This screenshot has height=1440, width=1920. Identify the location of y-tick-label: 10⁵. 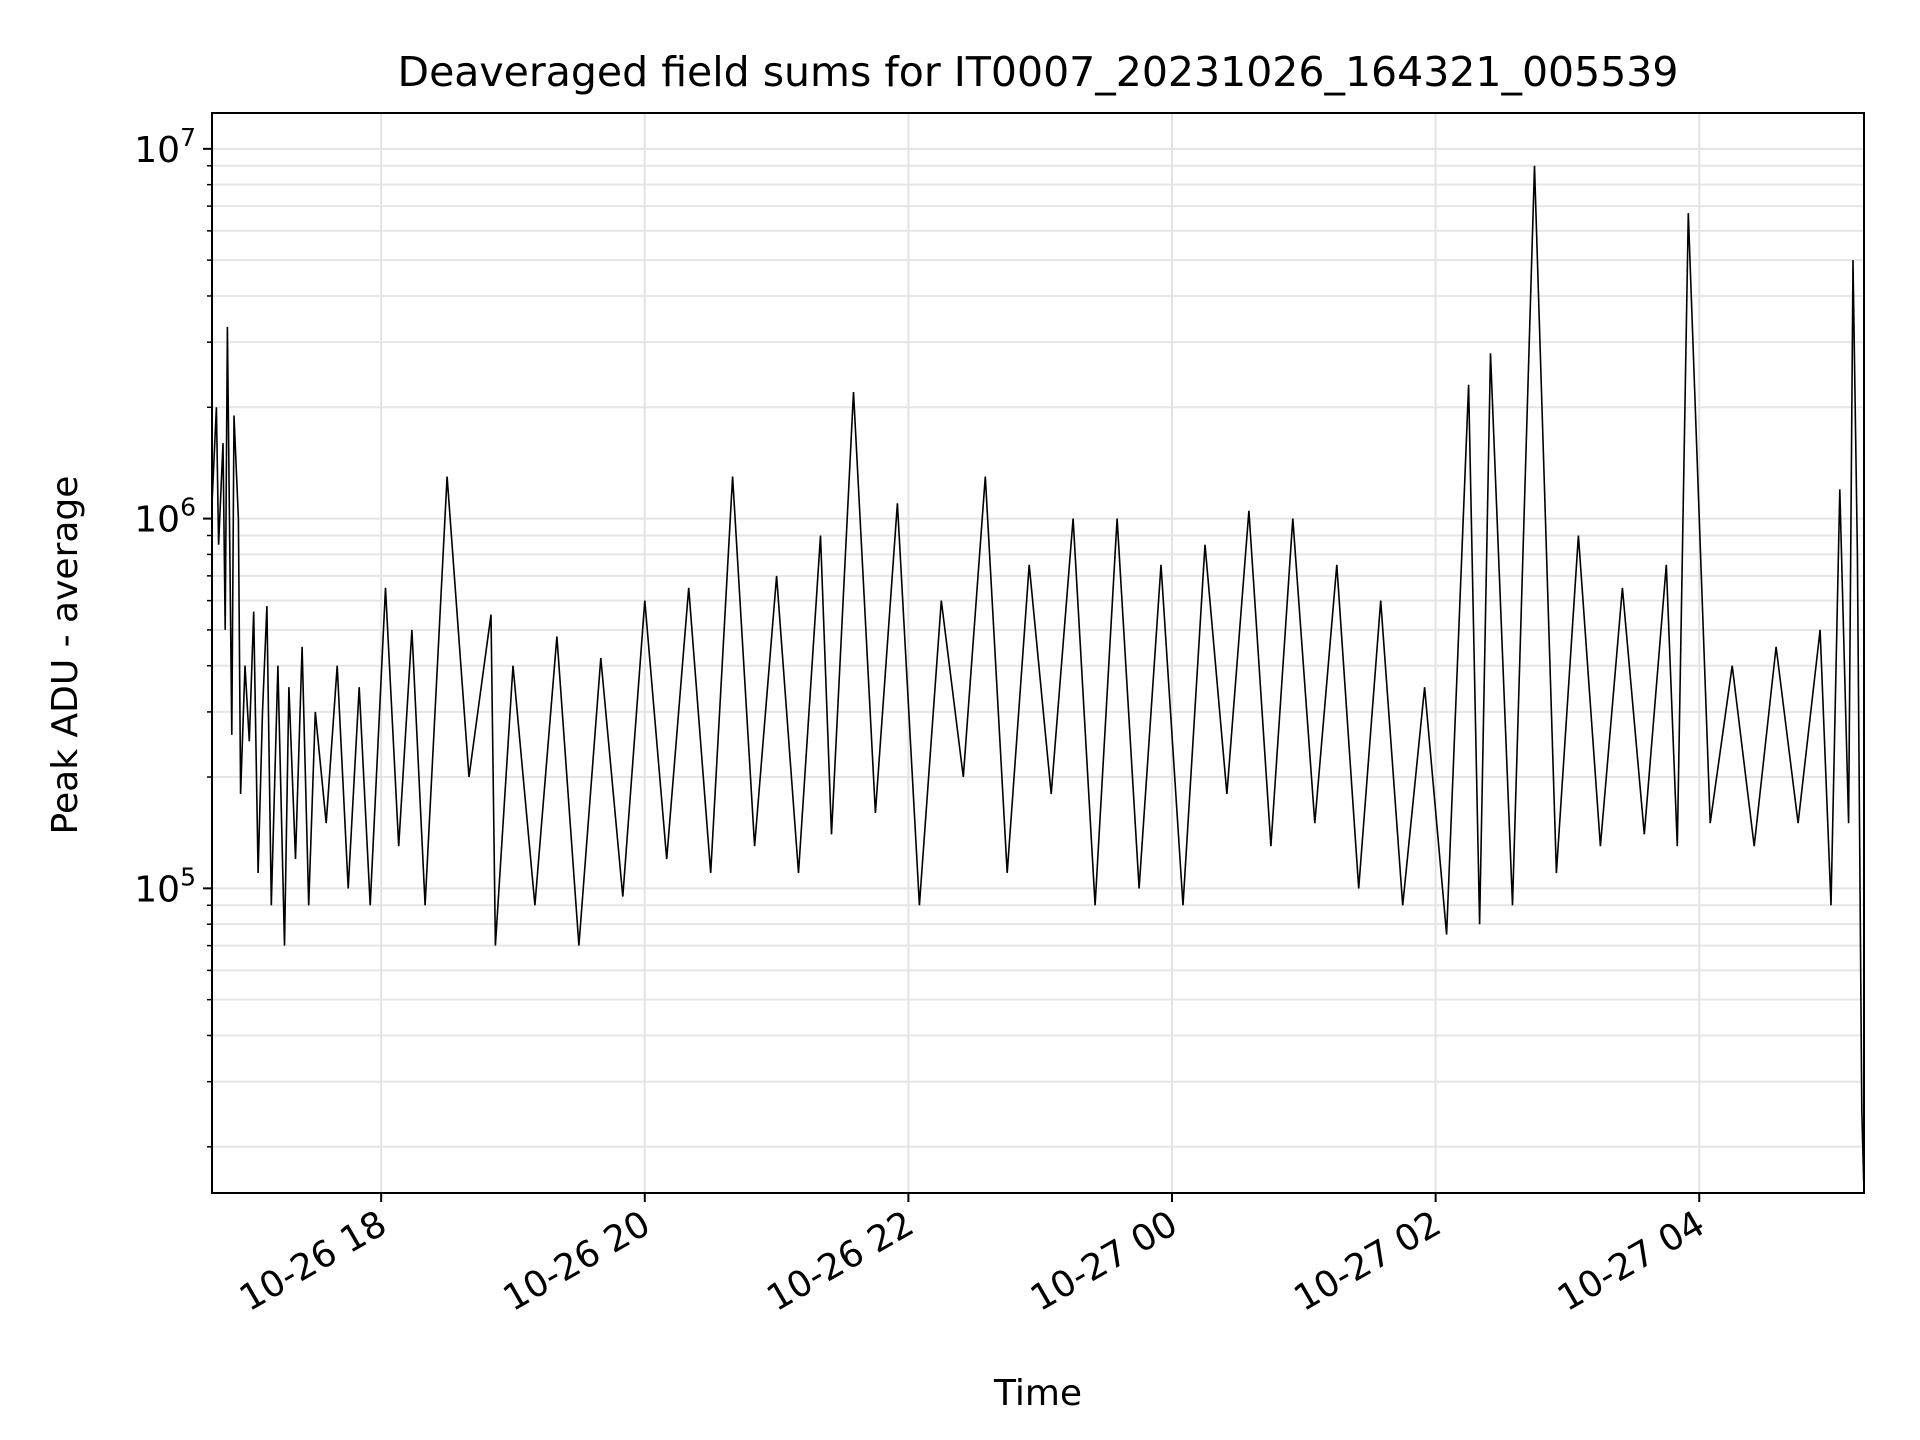
(165, 886).